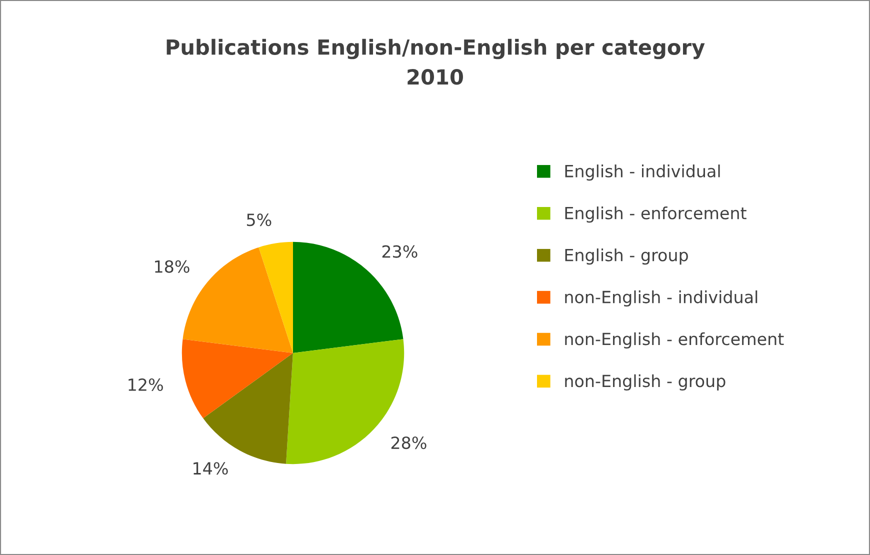  I want to click on legend-label: English - group, so click(626, 256).